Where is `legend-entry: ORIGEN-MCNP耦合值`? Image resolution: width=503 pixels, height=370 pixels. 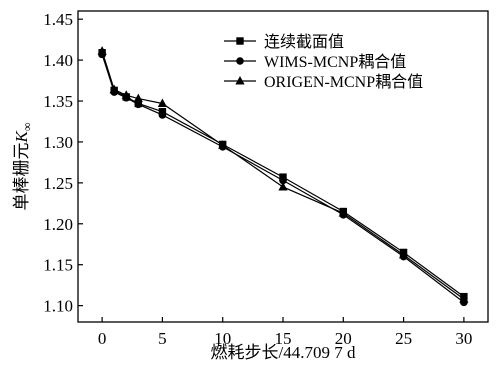
legend-entry: ORIGEN-MCNP耦合值 is located at coordinates (323, 82).